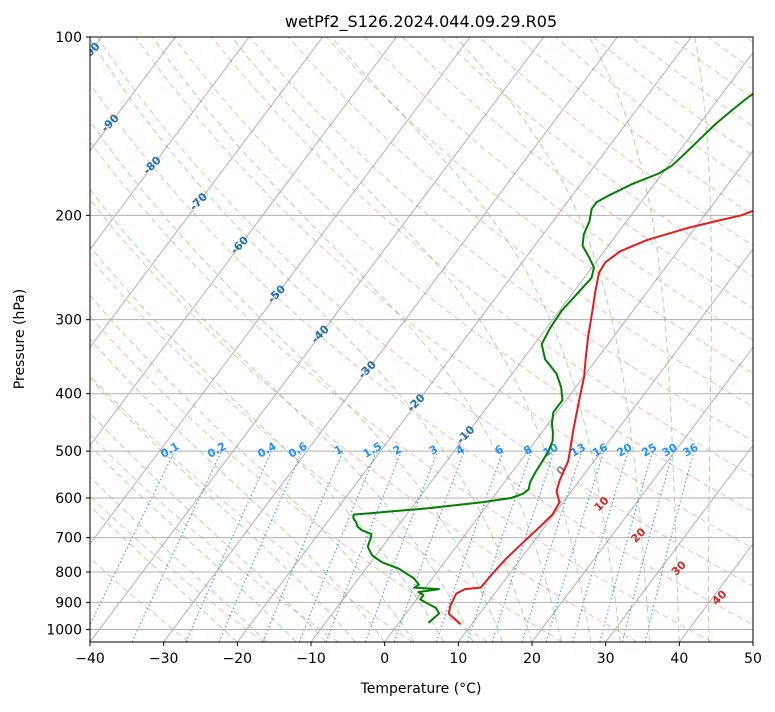 The width and height of the screenshot is (775, 712). What do you see at coordinates (68, 395) in the screenshot?
I see `y-tick-label: 400` at bounding box center [68, 395].